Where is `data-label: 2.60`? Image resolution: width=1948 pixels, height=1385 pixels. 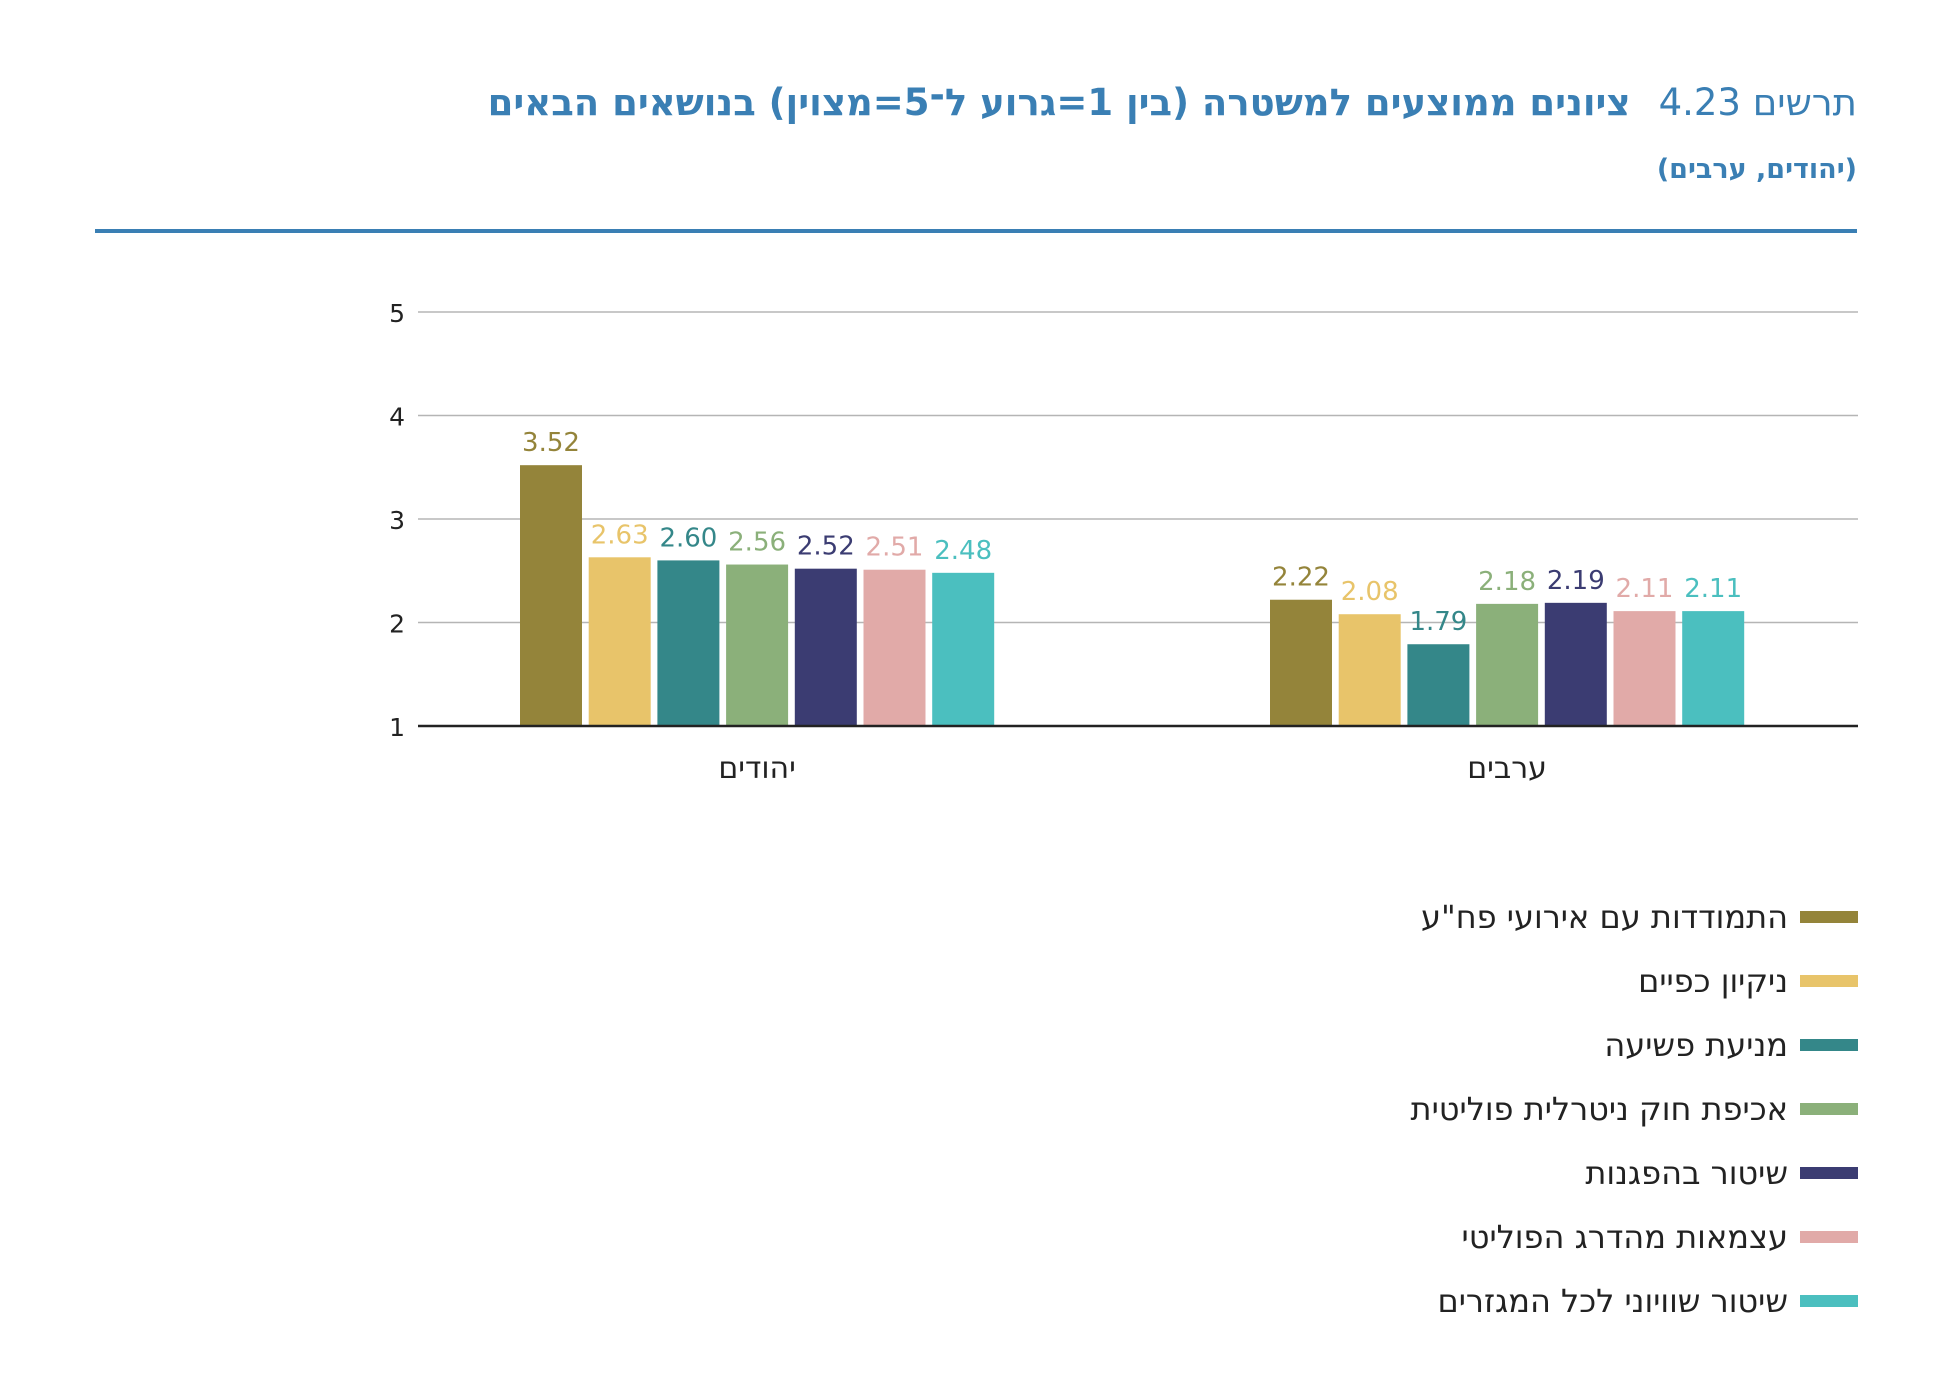 data-label: 2.60 is located at coordinates (688, 538).